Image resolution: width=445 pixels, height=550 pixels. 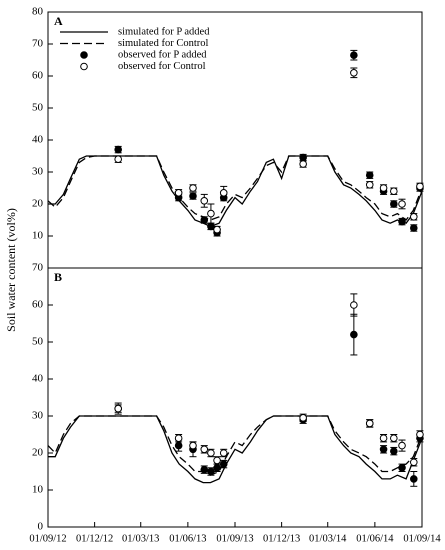 I want to click on y-tick-label: 0, so click(x=41, y=527).